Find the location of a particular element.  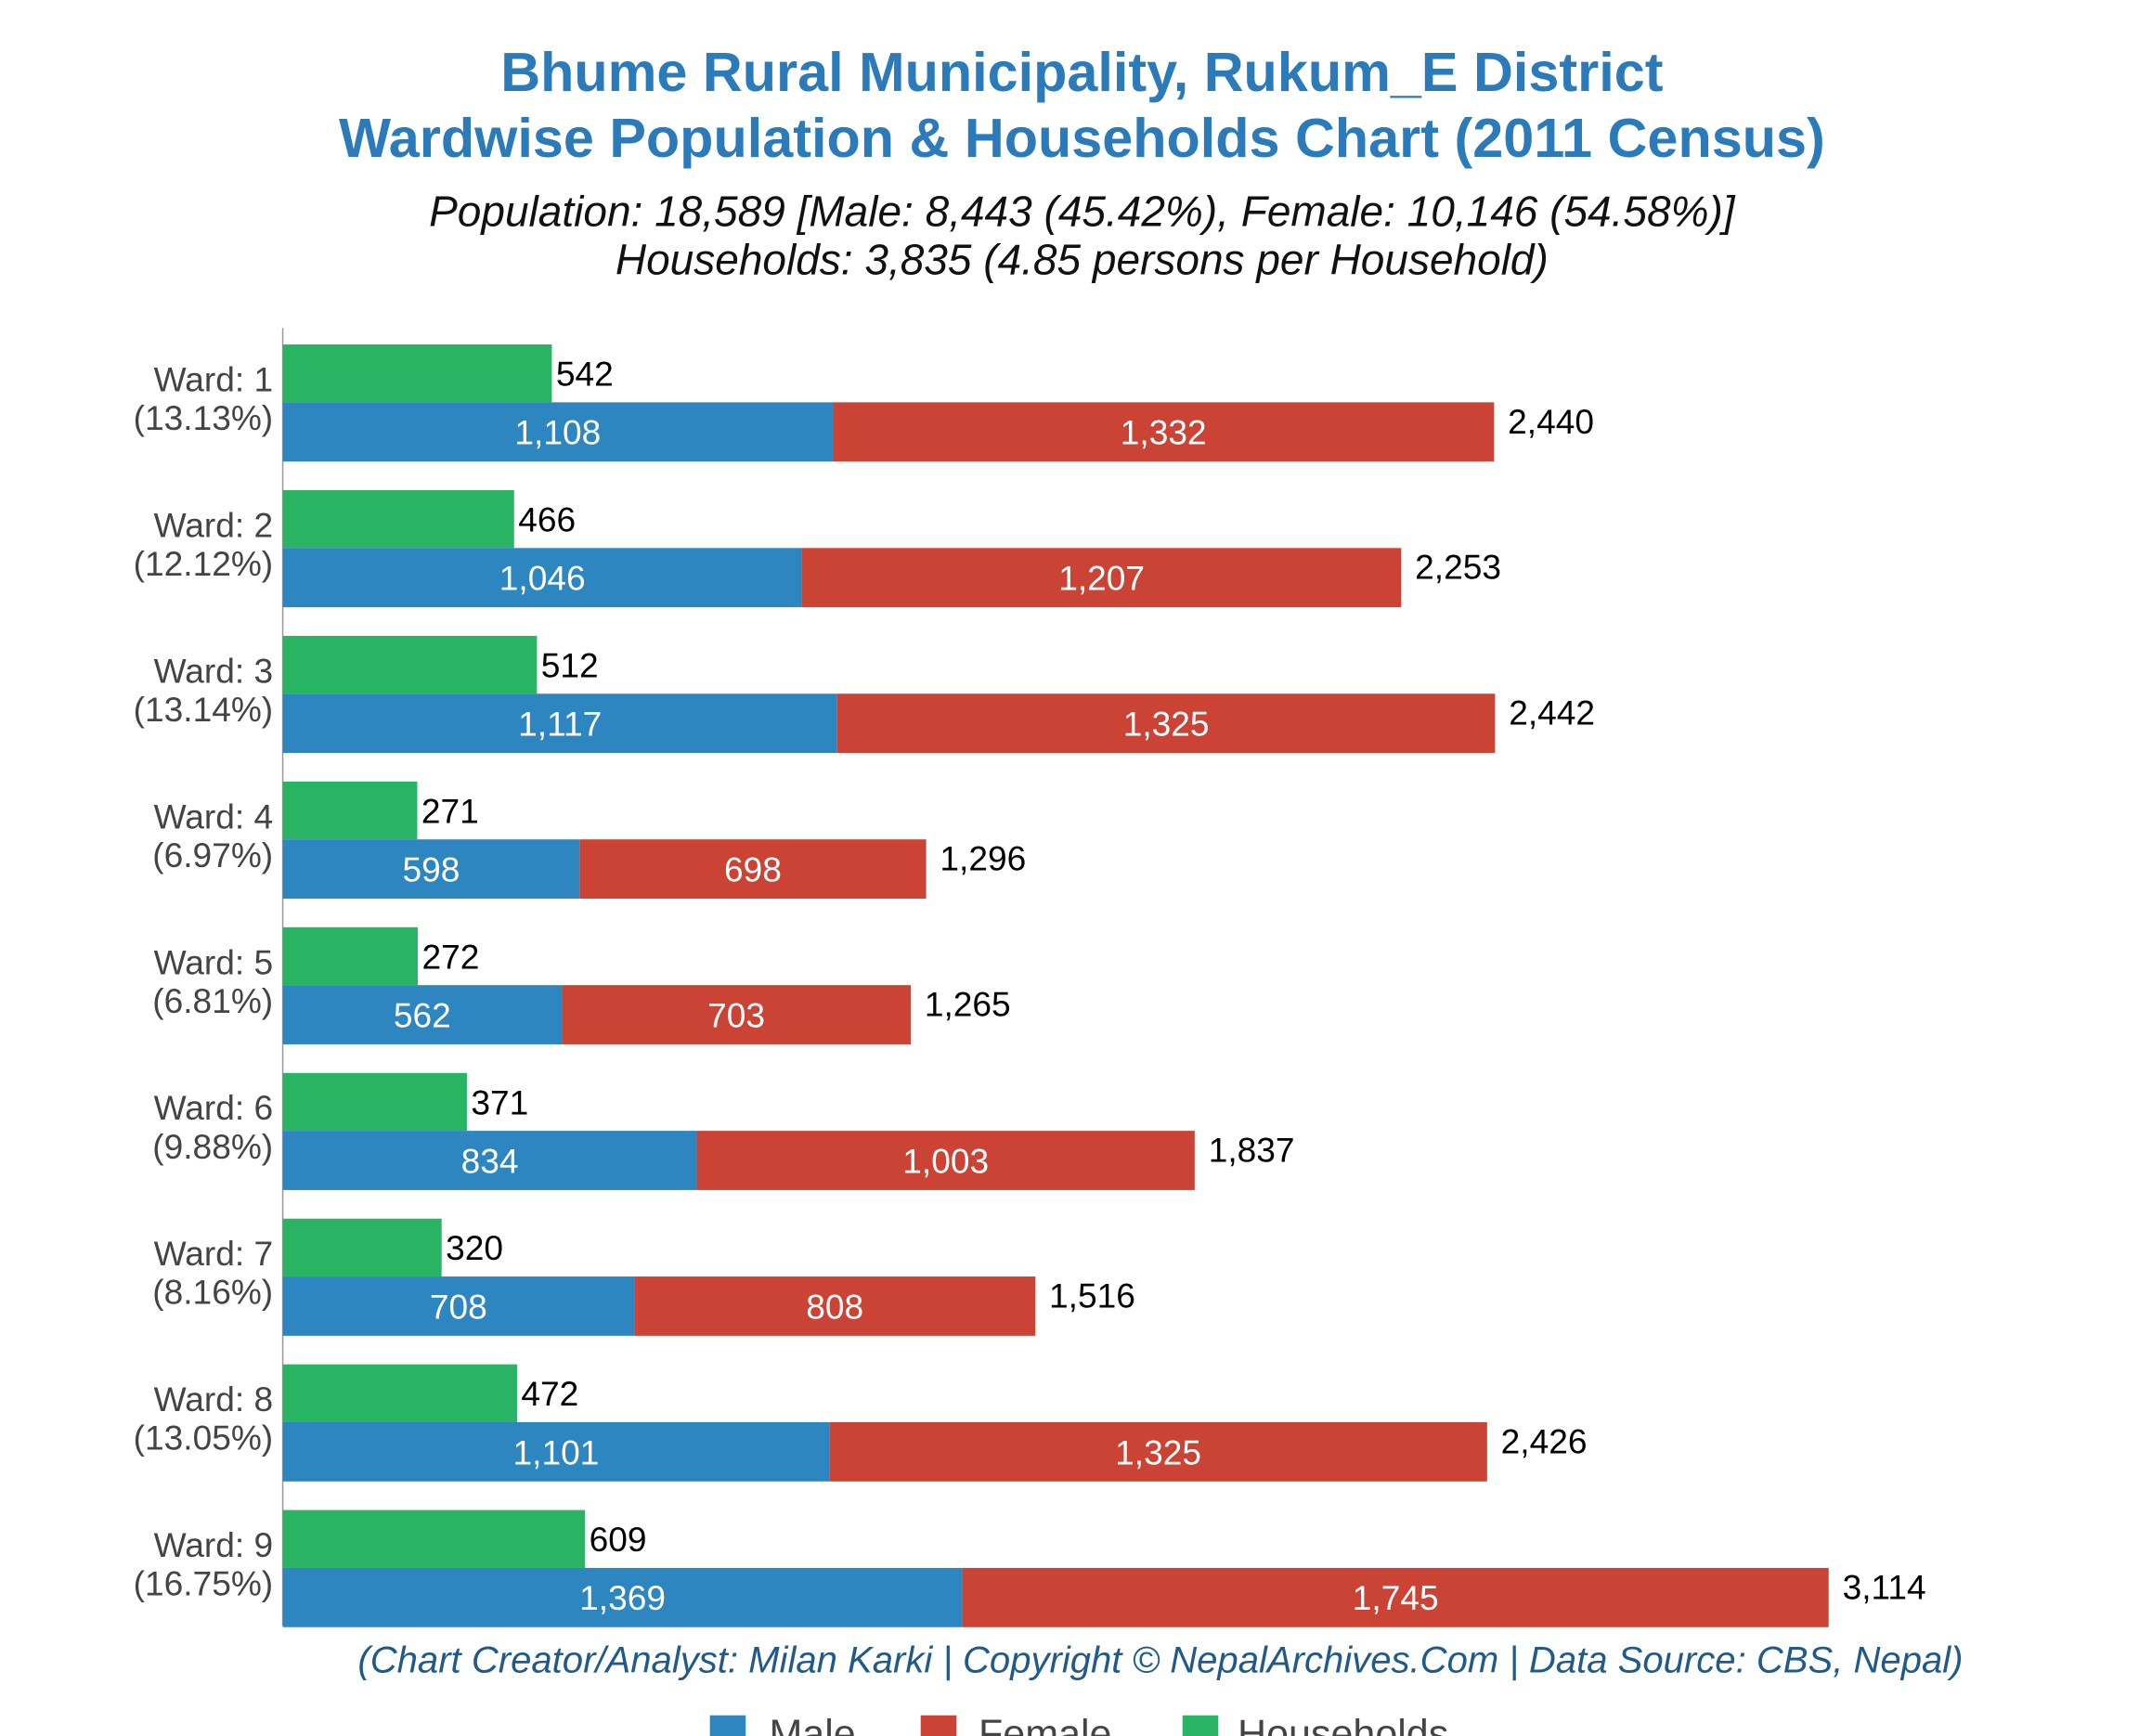

segment-label: 1,369 is located at coordinates (622, 1597).